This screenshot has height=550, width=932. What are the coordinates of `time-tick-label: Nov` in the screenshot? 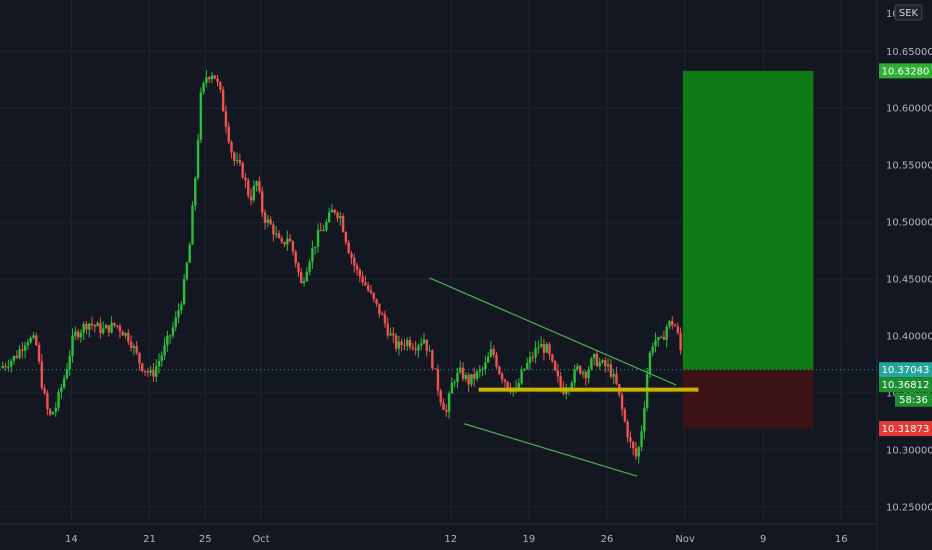 It's located at (685, 539).